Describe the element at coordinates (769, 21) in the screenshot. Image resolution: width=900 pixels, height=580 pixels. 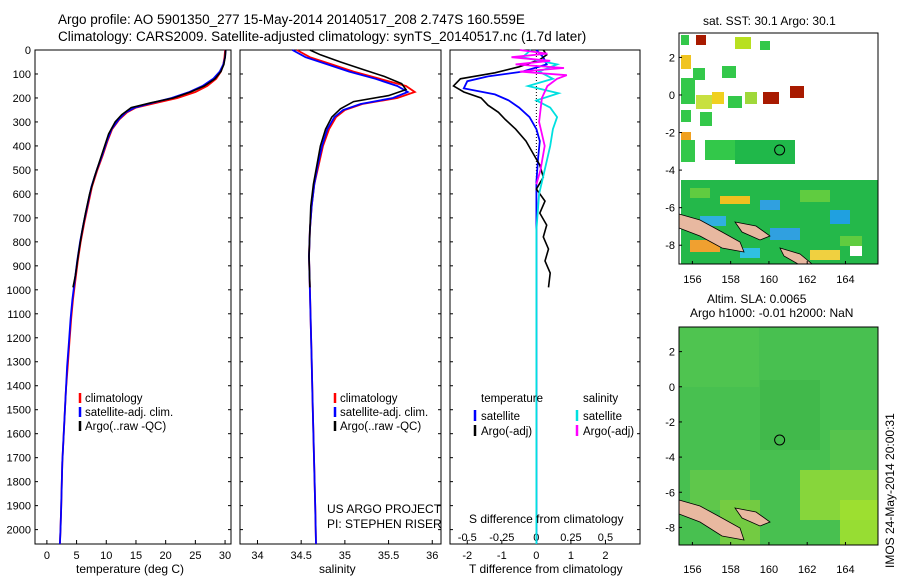
I see `sst-map-title: sat. SST: 30.1 Argo: 30.1` at that location.